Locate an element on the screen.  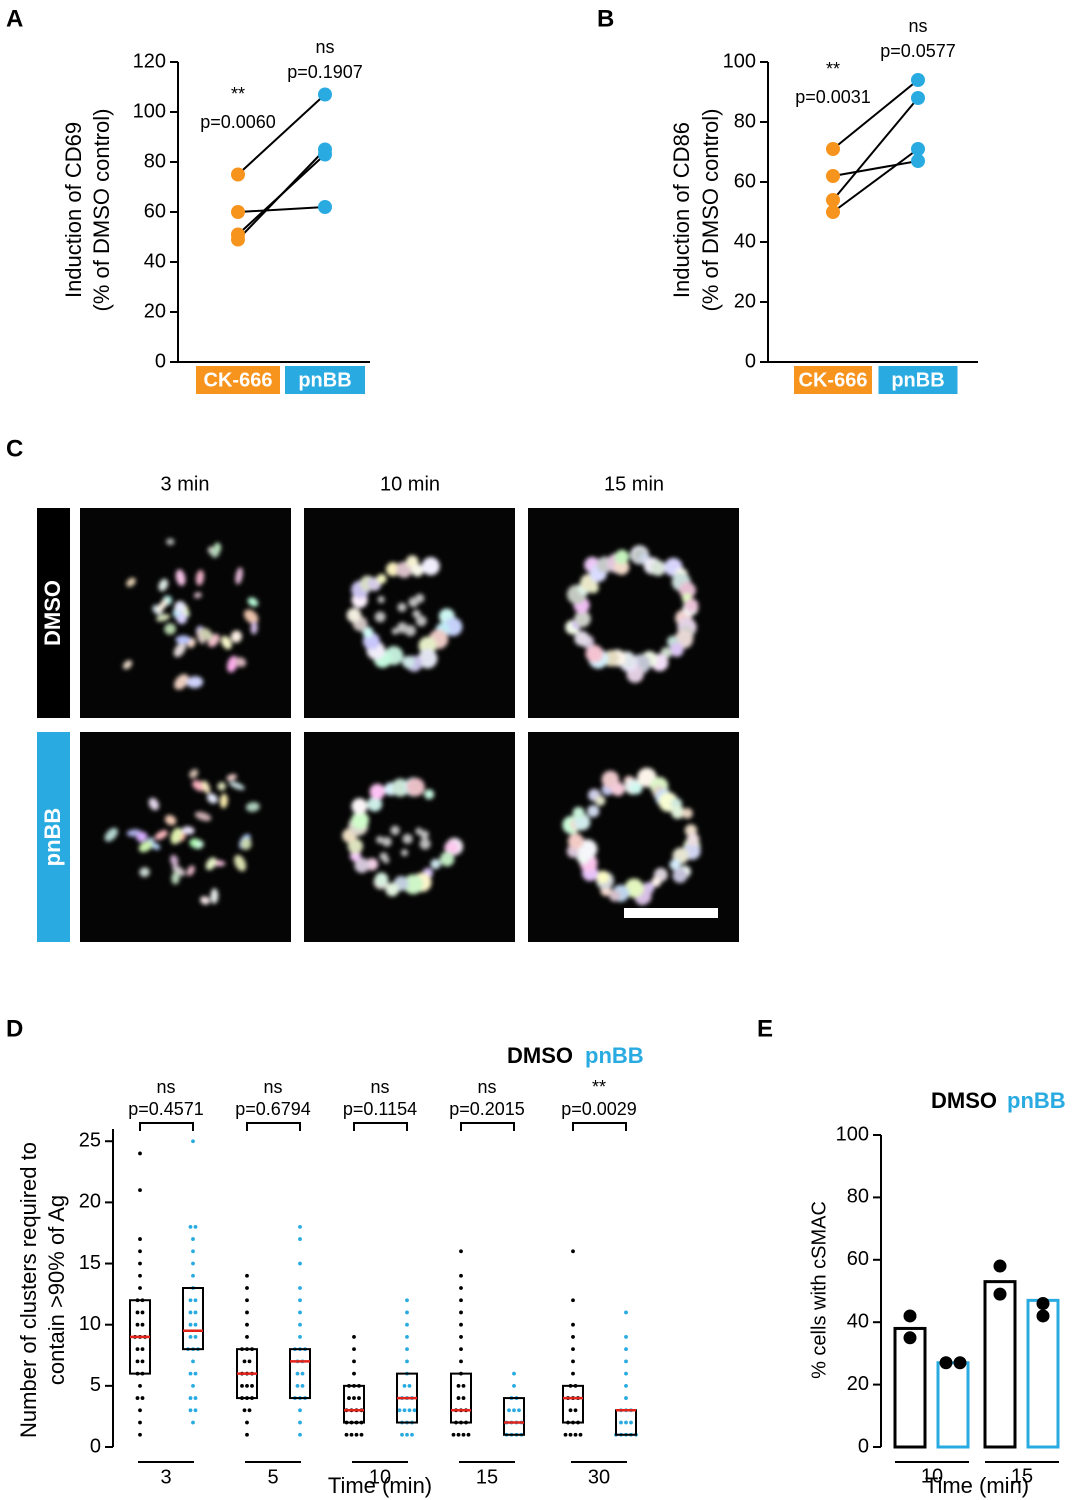
panel-label: C is located at coordinates (14, 448).